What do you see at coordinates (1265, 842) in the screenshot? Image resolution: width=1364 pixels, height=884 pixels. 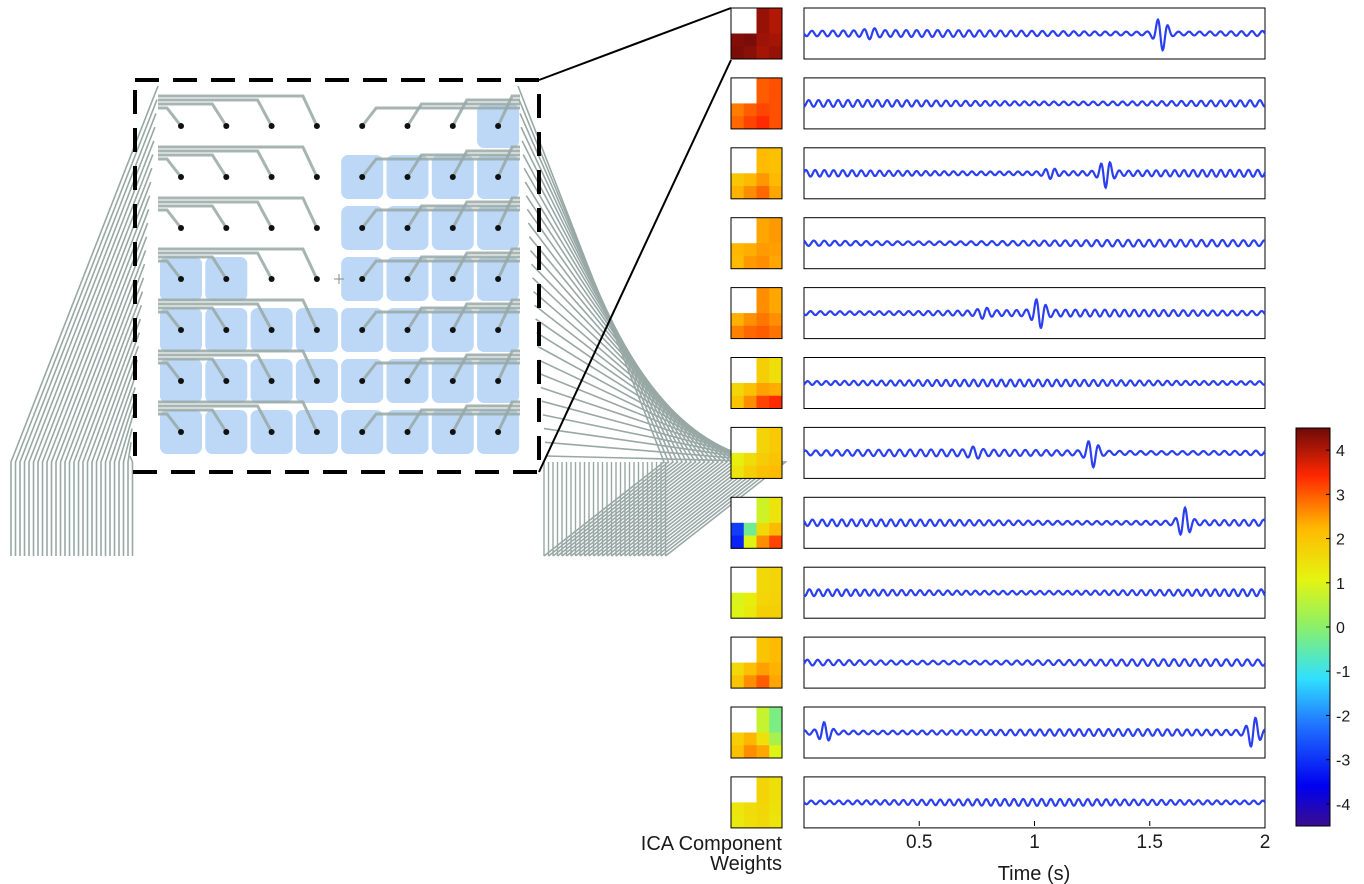 I see `x-tick-label: 2` at bounding box center [1265, 842].